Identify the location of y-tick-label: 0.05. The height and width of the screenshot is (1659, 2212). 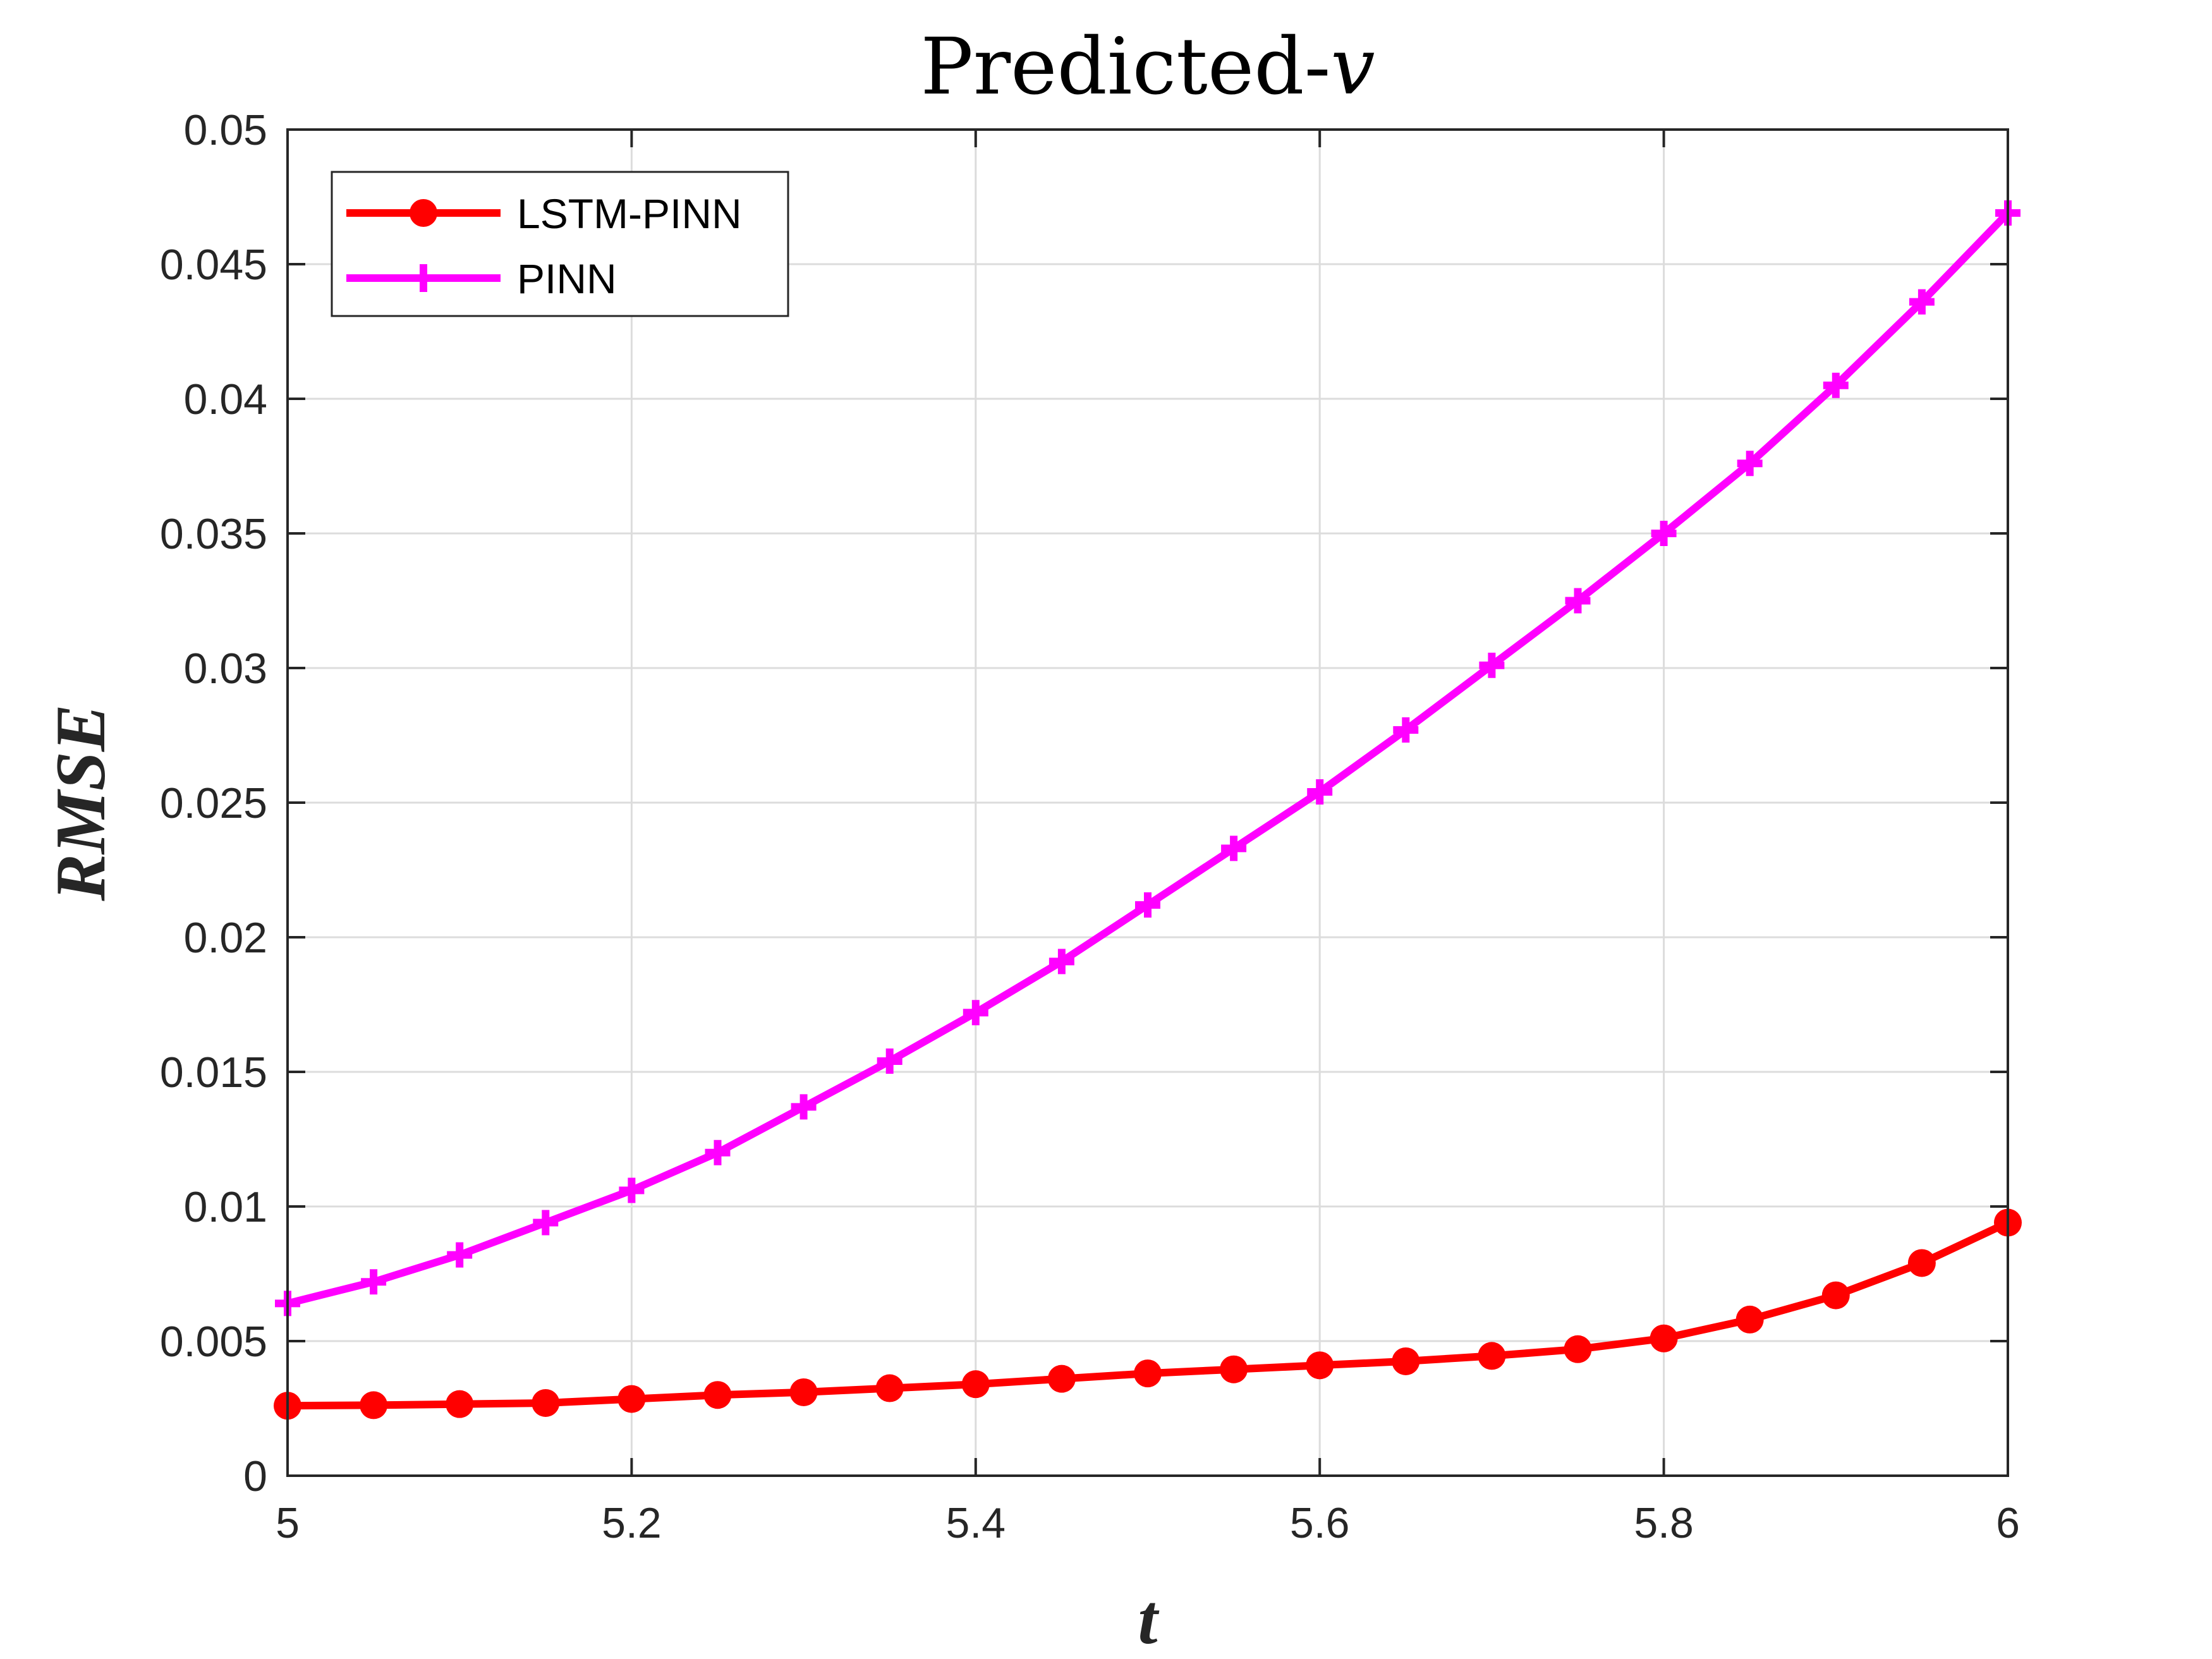
(225, 130).